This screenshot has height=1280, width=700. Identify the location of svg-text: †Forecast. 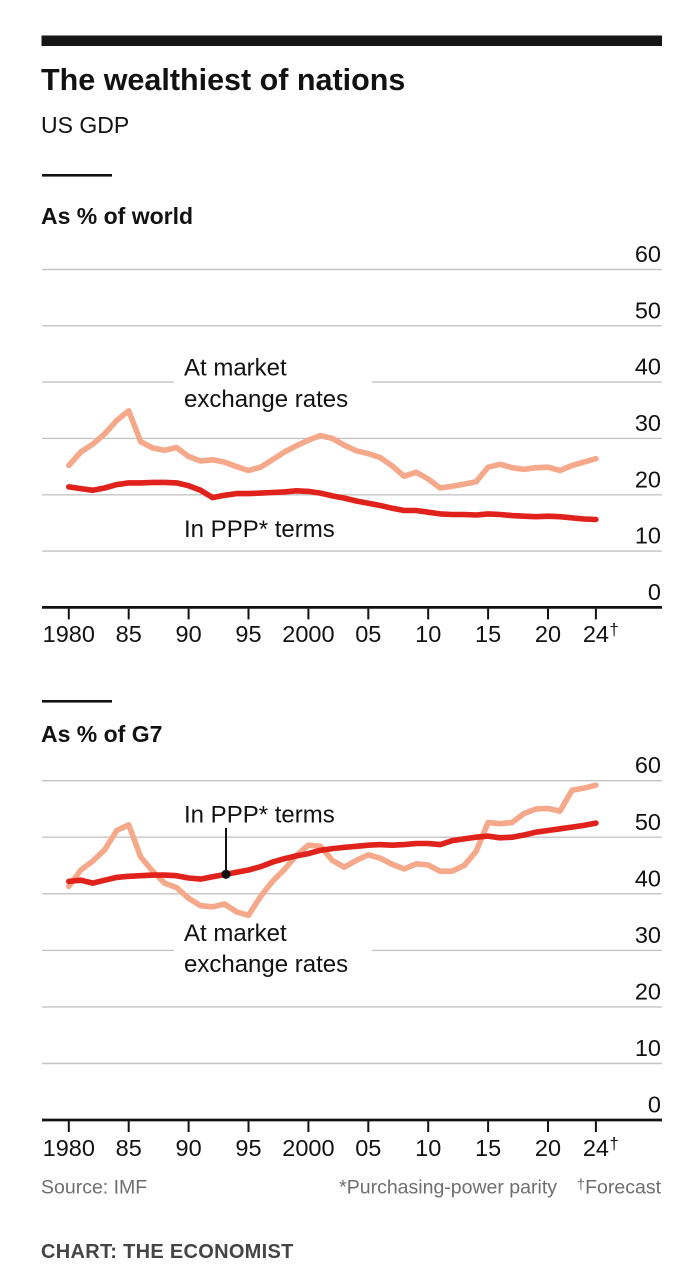
(619, 1188).